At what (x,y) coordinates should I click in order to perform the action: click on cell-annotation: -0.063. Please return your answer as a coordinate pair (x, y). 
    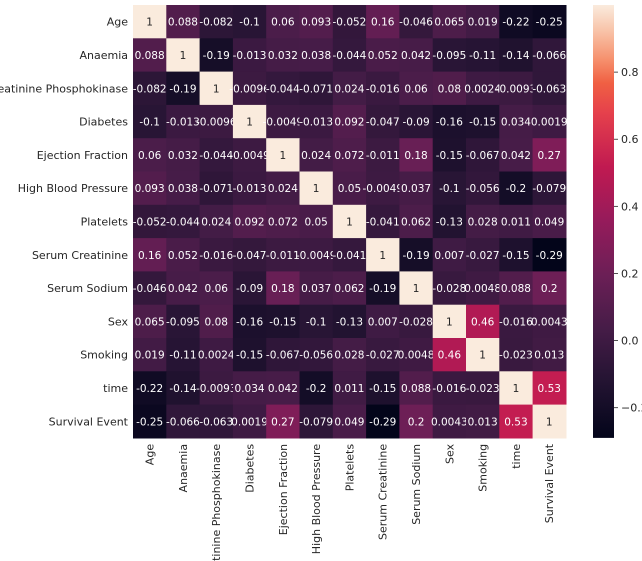
    Looking at the image, I should click on (216, 422).